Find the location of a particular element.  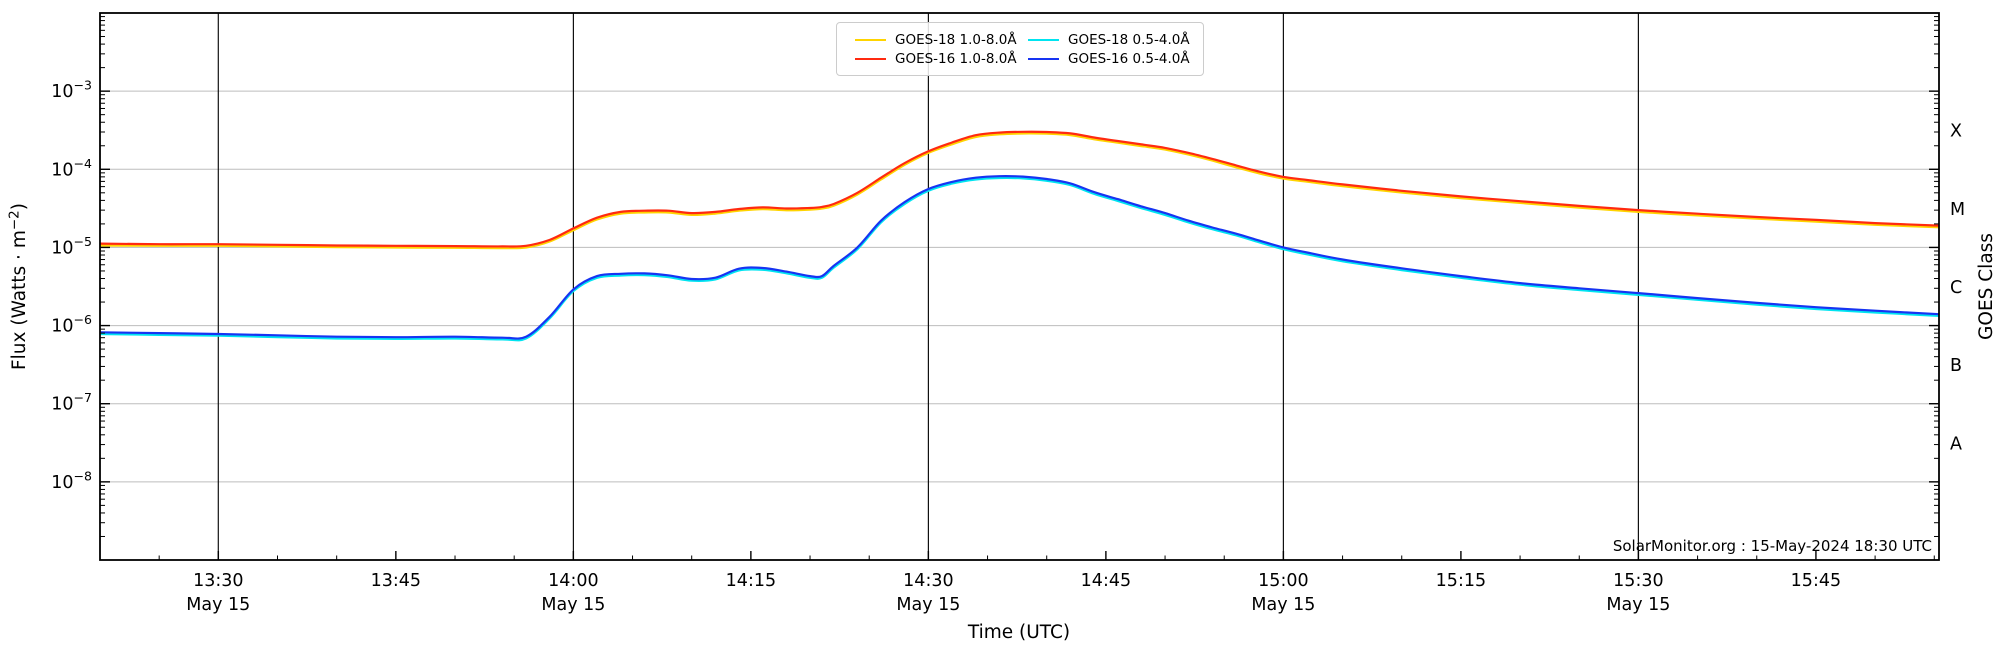

x-tick-label-13:30: 13:30 is located at coordinates (218, 581).